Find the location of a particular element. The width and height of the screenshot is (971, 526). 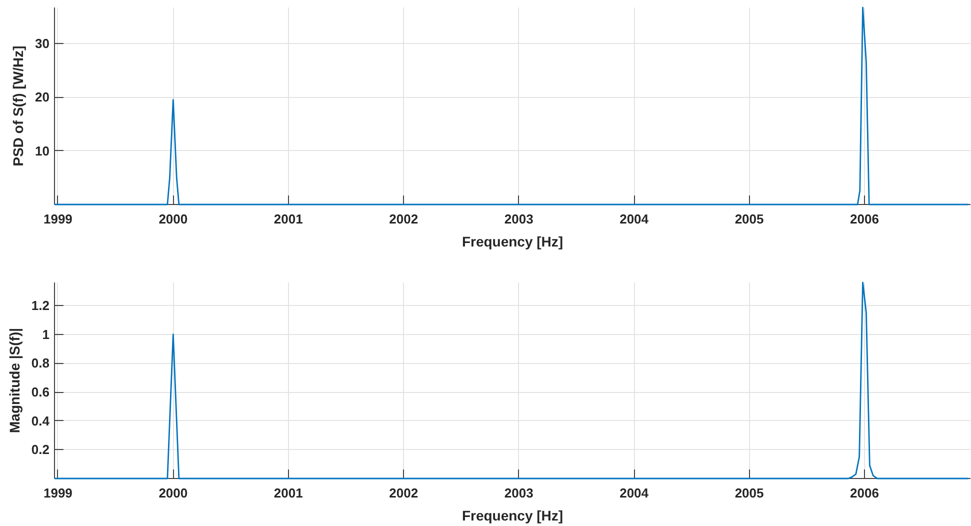

y-tick-label: 10 is located at coordinates (42, 150).